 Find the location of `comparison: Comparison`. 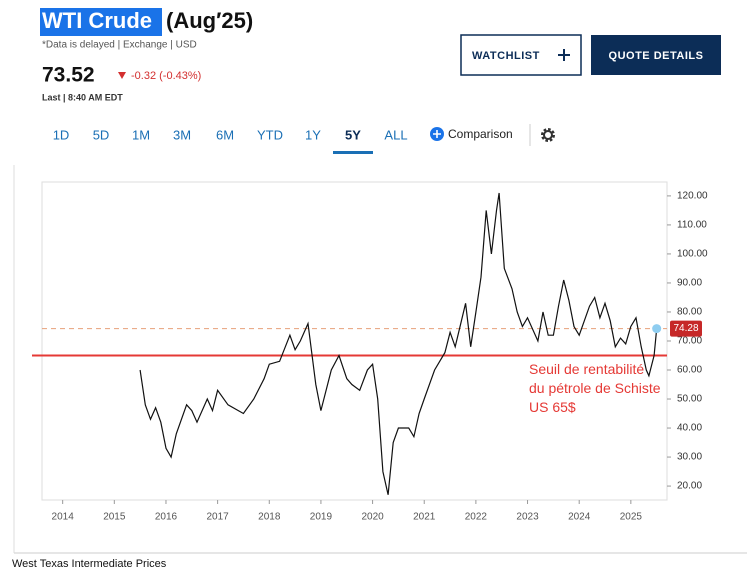

comparison: Comparison is located at coordinates (480, 134).